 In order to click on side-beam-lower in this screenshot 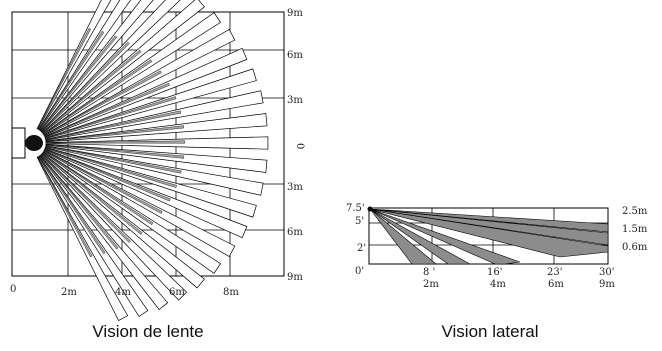, I will do `click(489, 233)`.